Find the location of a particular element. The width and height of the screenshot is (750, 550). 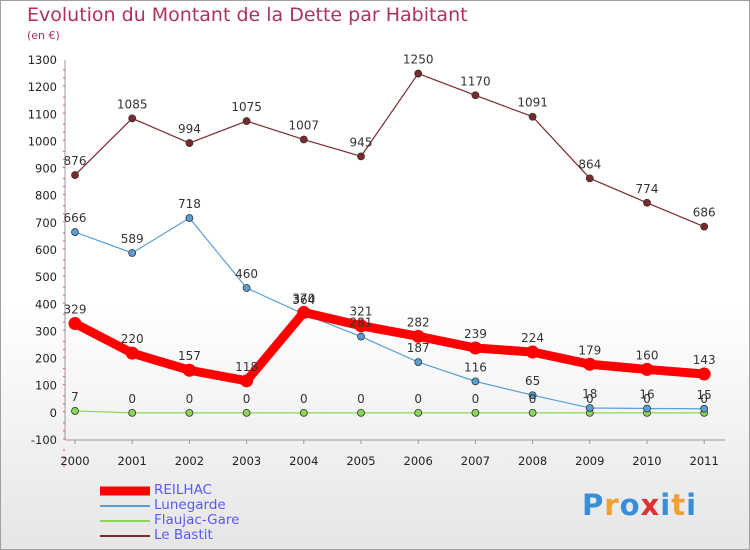

data-label: 864 is located at coordinates (589, 164).